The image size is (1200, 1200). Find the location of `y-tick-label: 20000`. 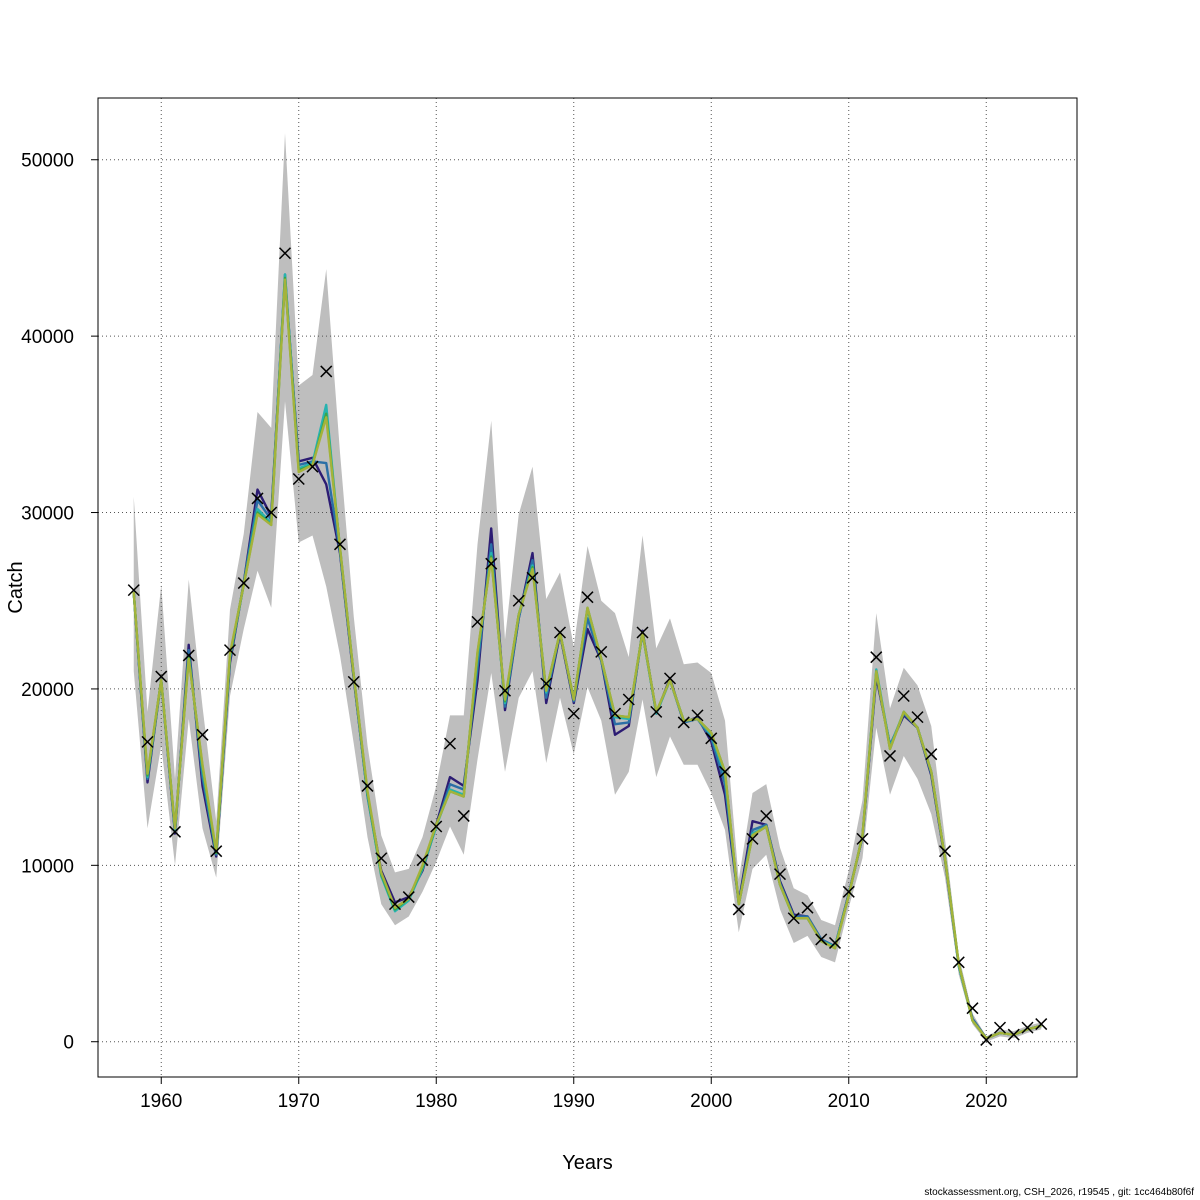

y-tick-label: 20000 is located at coordinates (47, 690).